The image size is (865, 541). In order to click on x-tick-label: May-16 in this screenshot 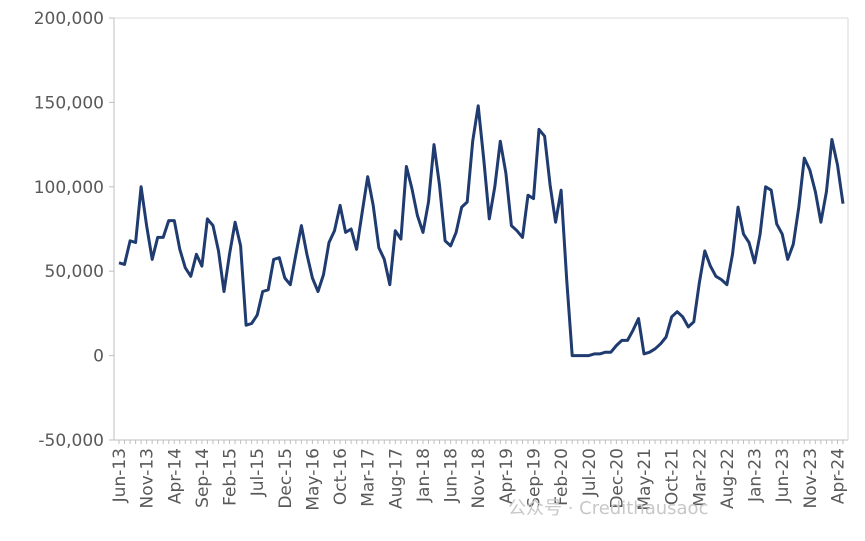, I will do `click(313, 479)`.